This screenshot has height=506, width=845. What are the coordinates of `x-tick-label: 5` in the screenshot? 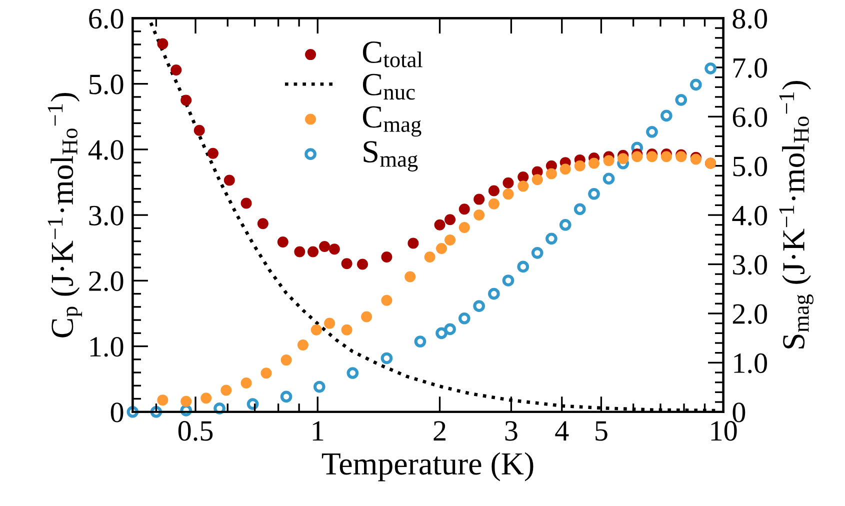 It's located at (602, 431).